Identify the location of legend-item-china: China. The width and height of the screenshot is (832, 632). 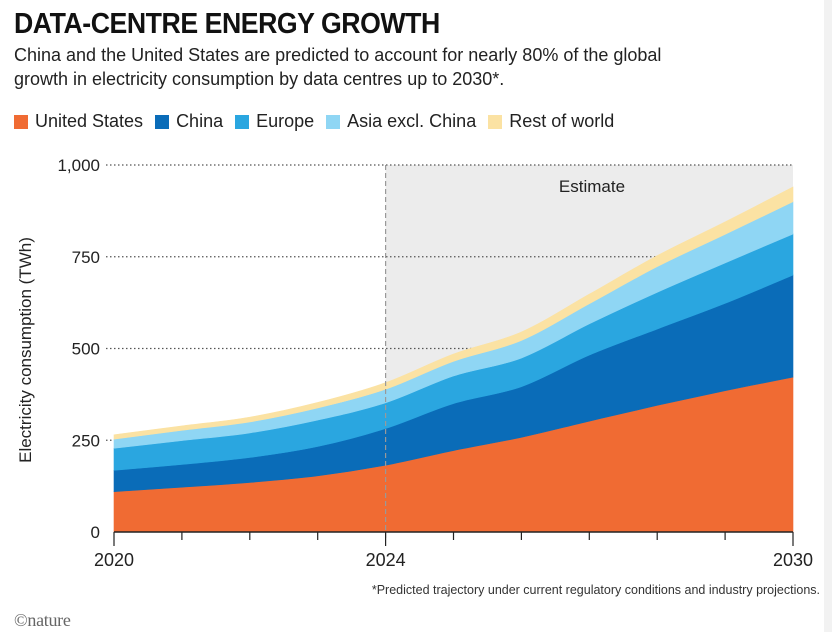
(189, 121).